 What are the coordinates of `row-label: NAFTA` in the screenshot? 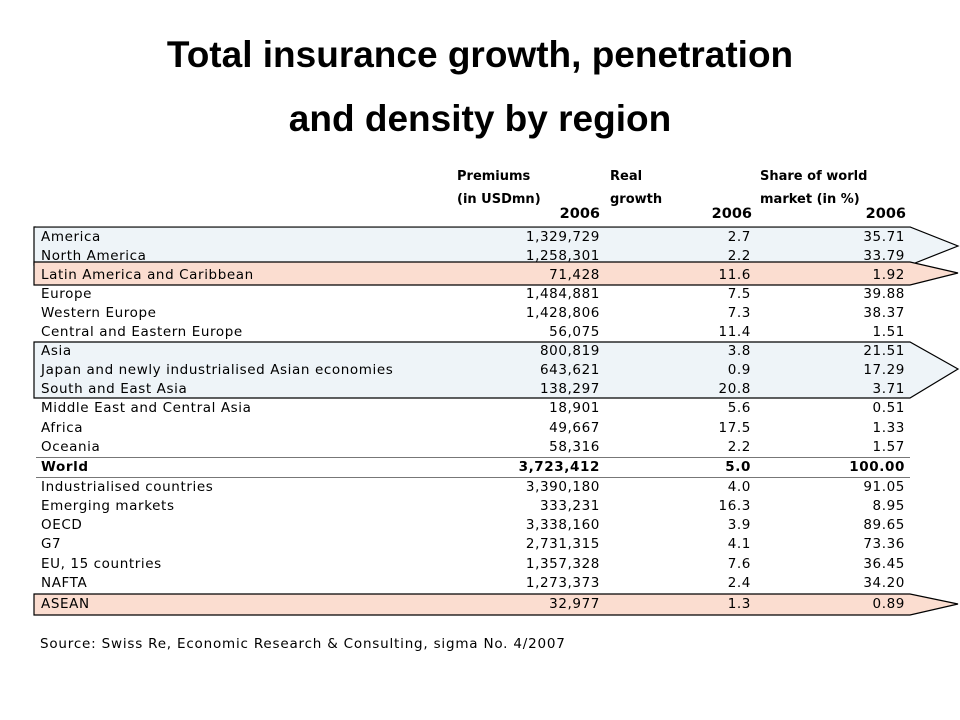 It's located at (64, 583).